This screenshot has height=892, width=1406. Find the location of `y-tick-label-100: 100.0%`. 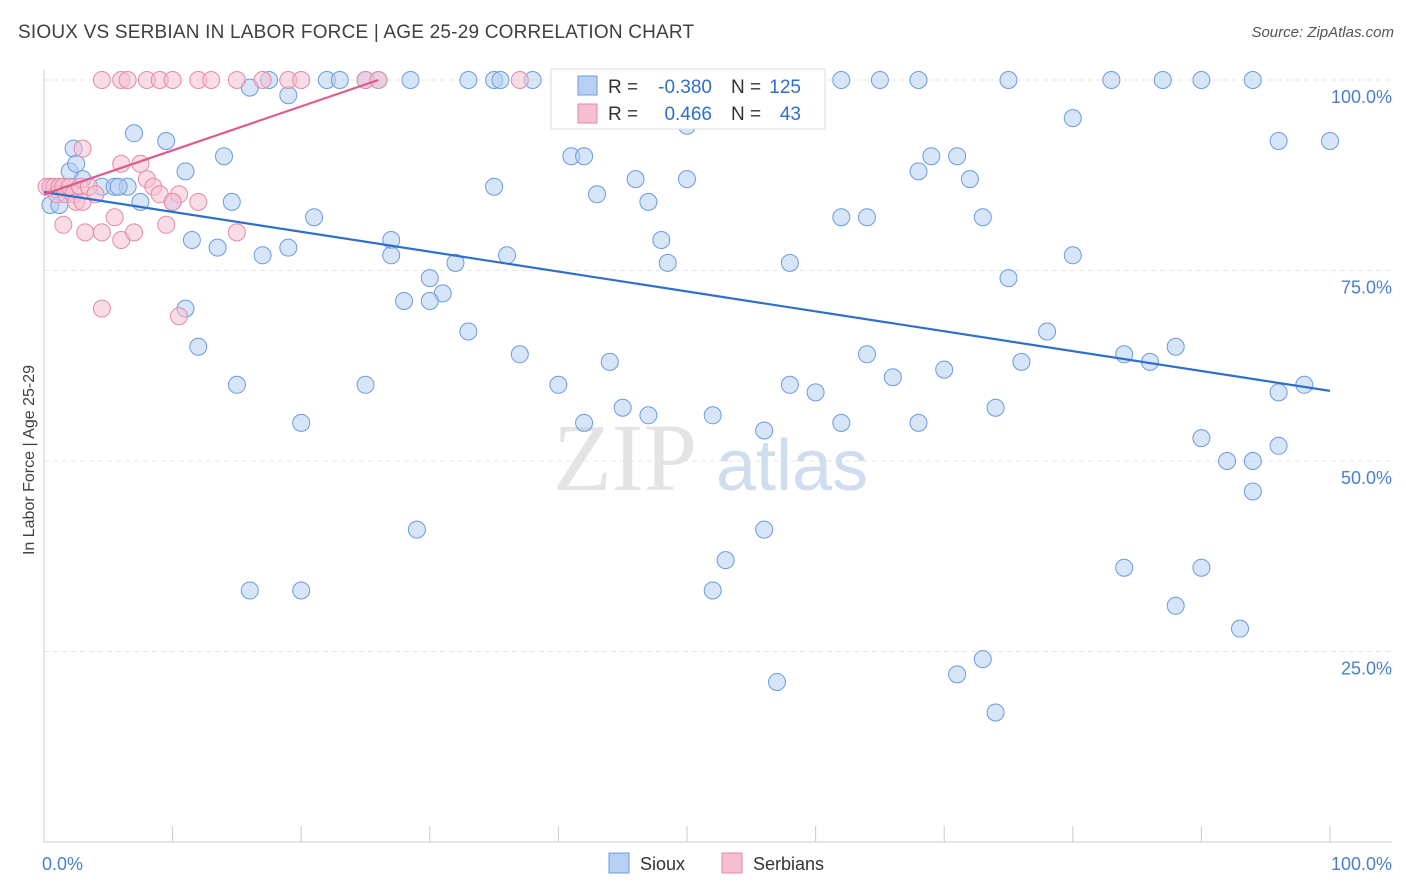

y-tick-label-100: 100.0% is located at coordinates (1361, 97).